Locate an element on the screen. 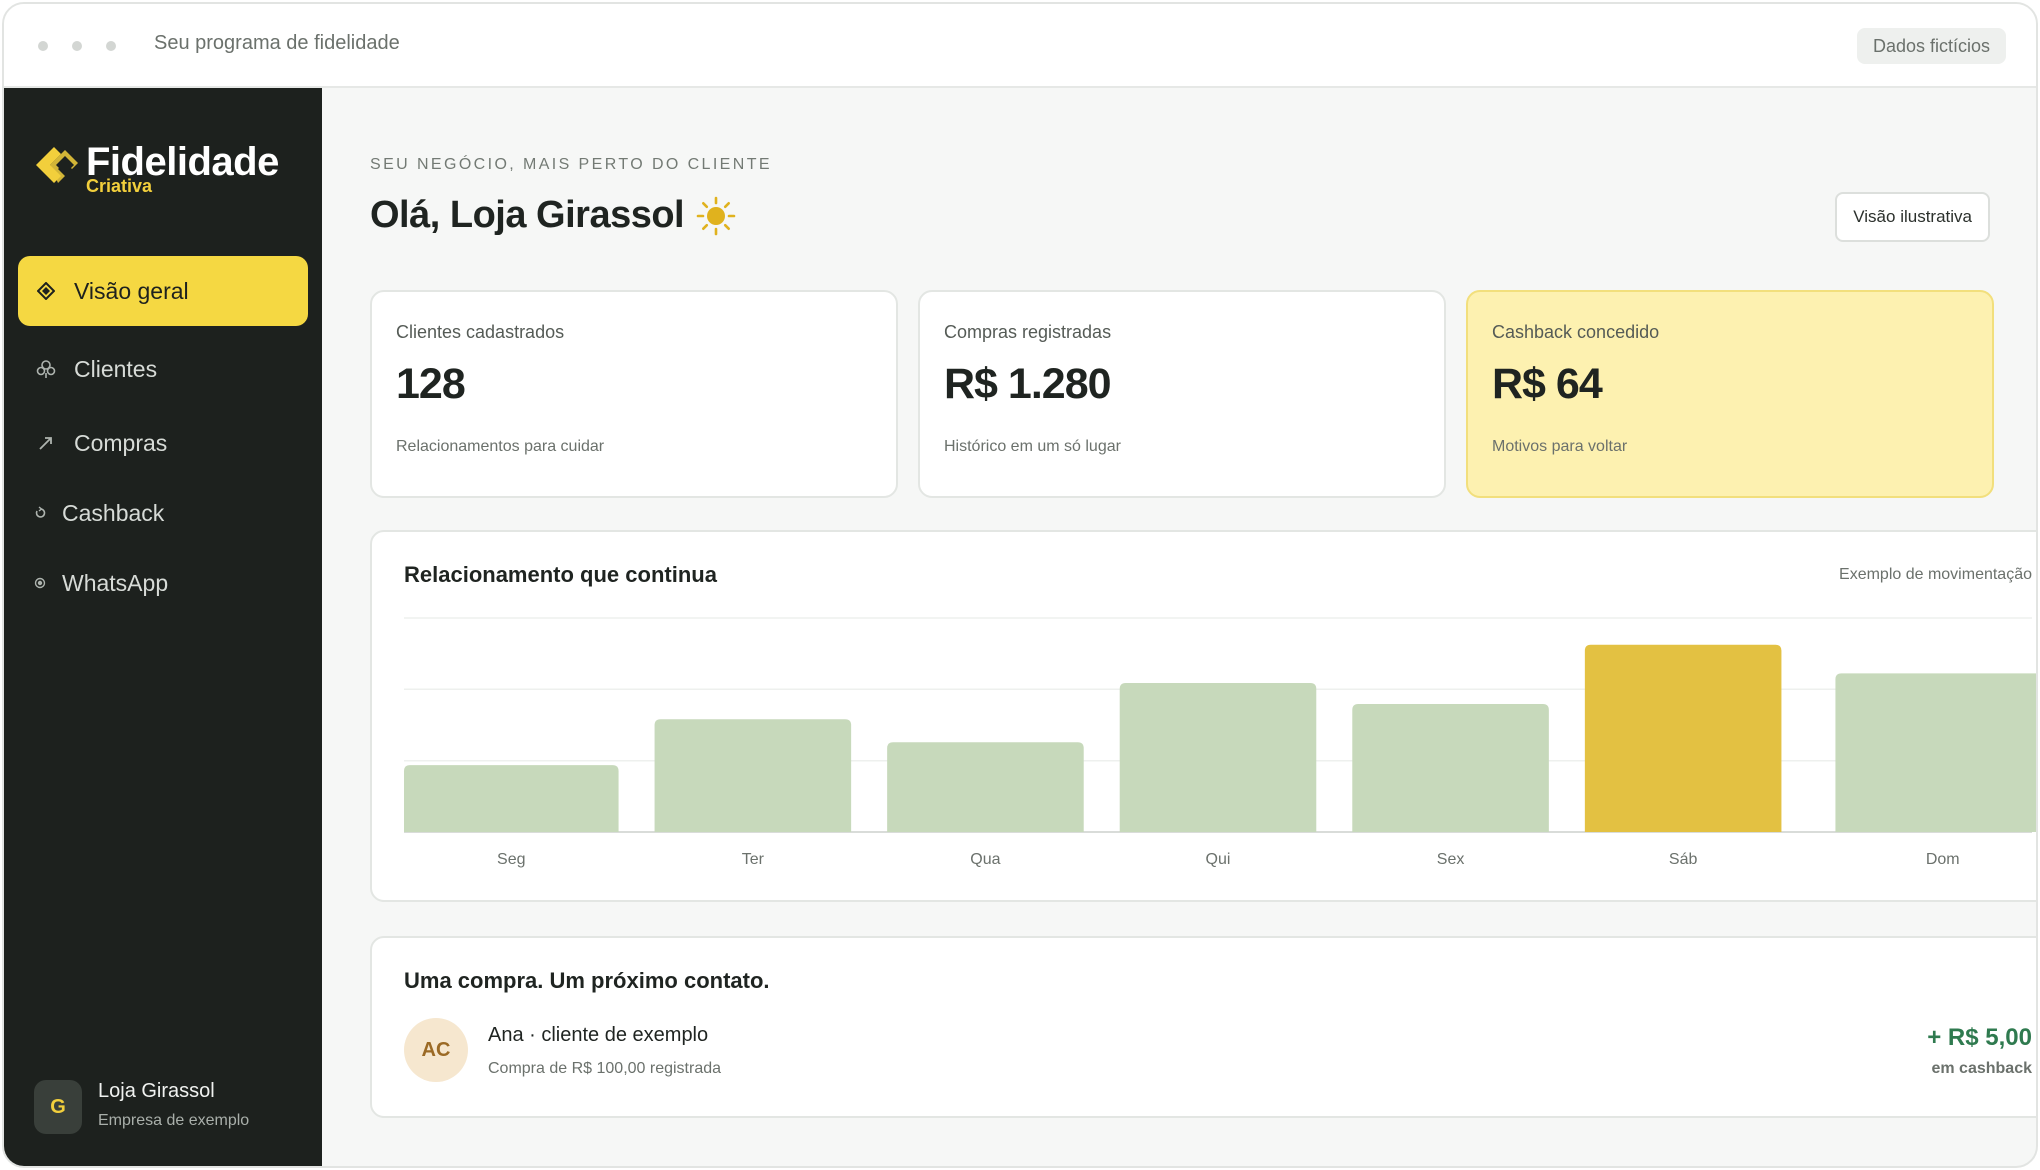  refresh-icon is located at coordinates (40, 513).